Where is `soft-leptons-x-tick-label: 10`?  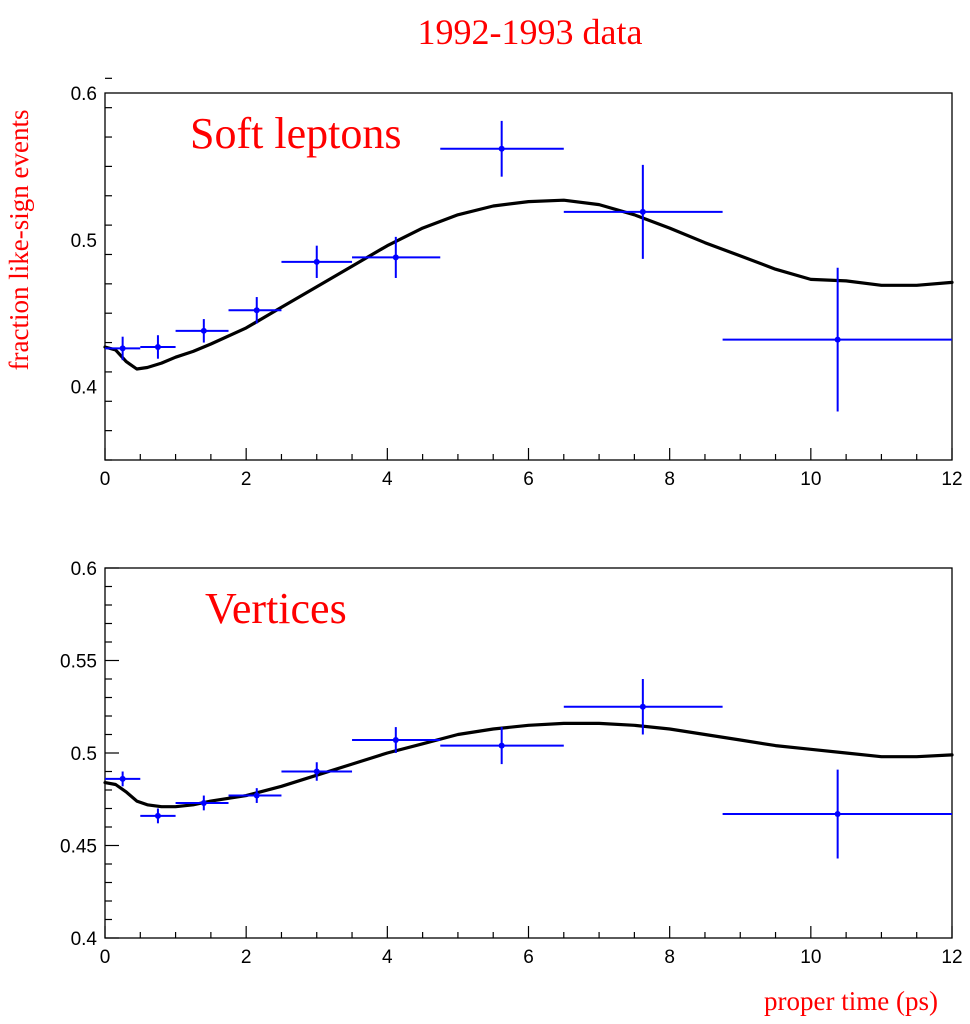
soft-leptons-x-tick-label: 10 is located at coordinates (810, 479).